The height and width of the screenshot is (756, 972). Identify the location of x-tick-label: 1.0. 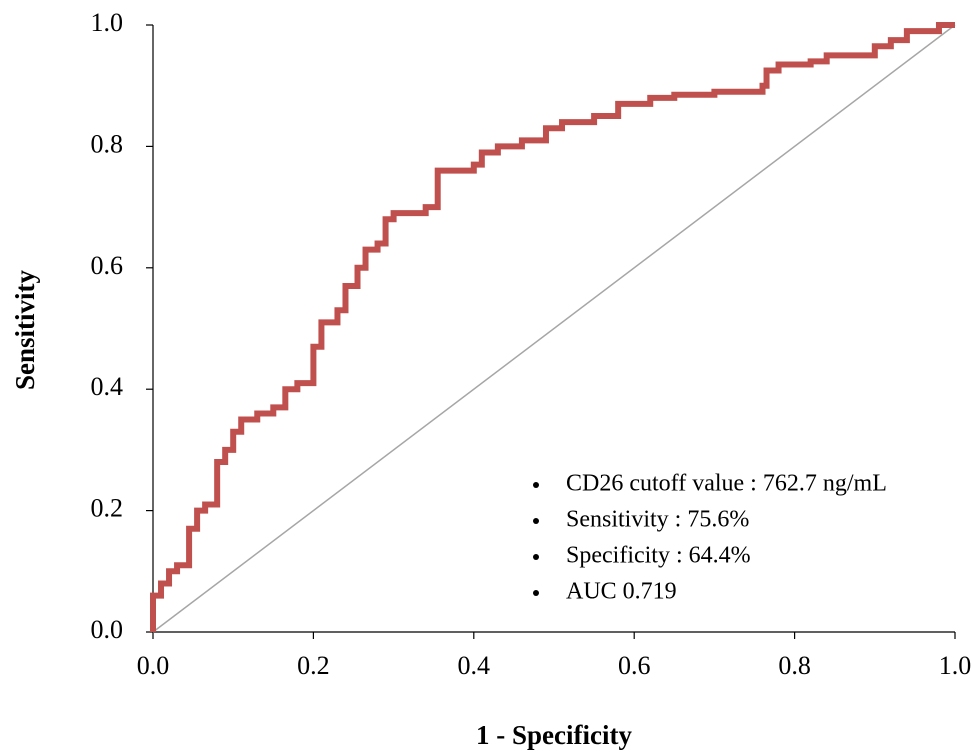
(955, 665).